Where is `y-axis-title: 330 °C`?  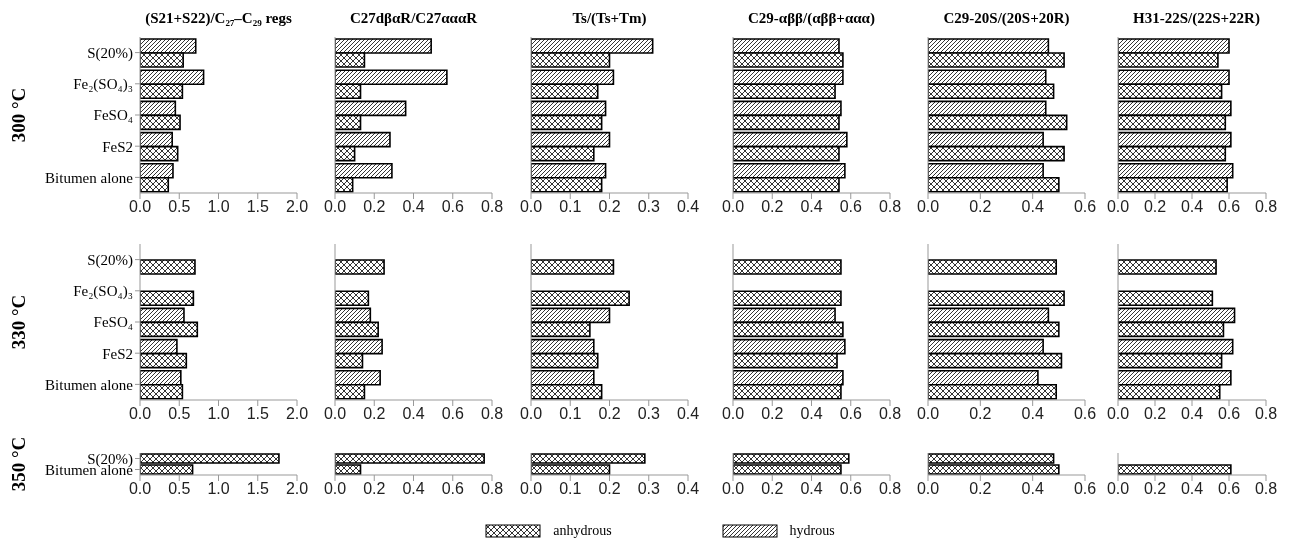 y-axis-title: 330 °C is located at coordinates (19, 322).